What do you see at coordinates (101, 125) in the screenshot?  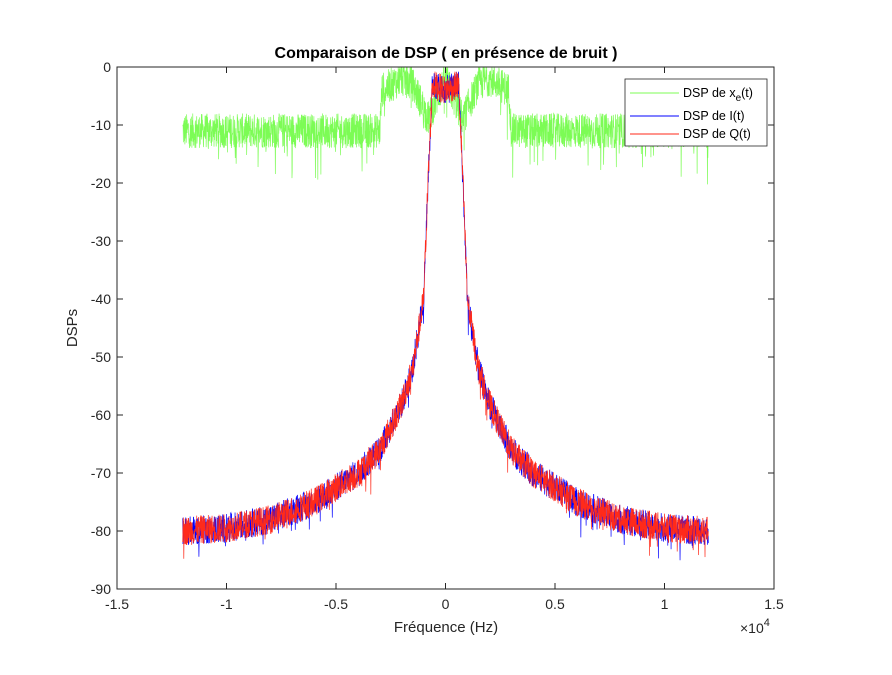 I see `y-tick-label: -10` at bounding box center [101, 125].